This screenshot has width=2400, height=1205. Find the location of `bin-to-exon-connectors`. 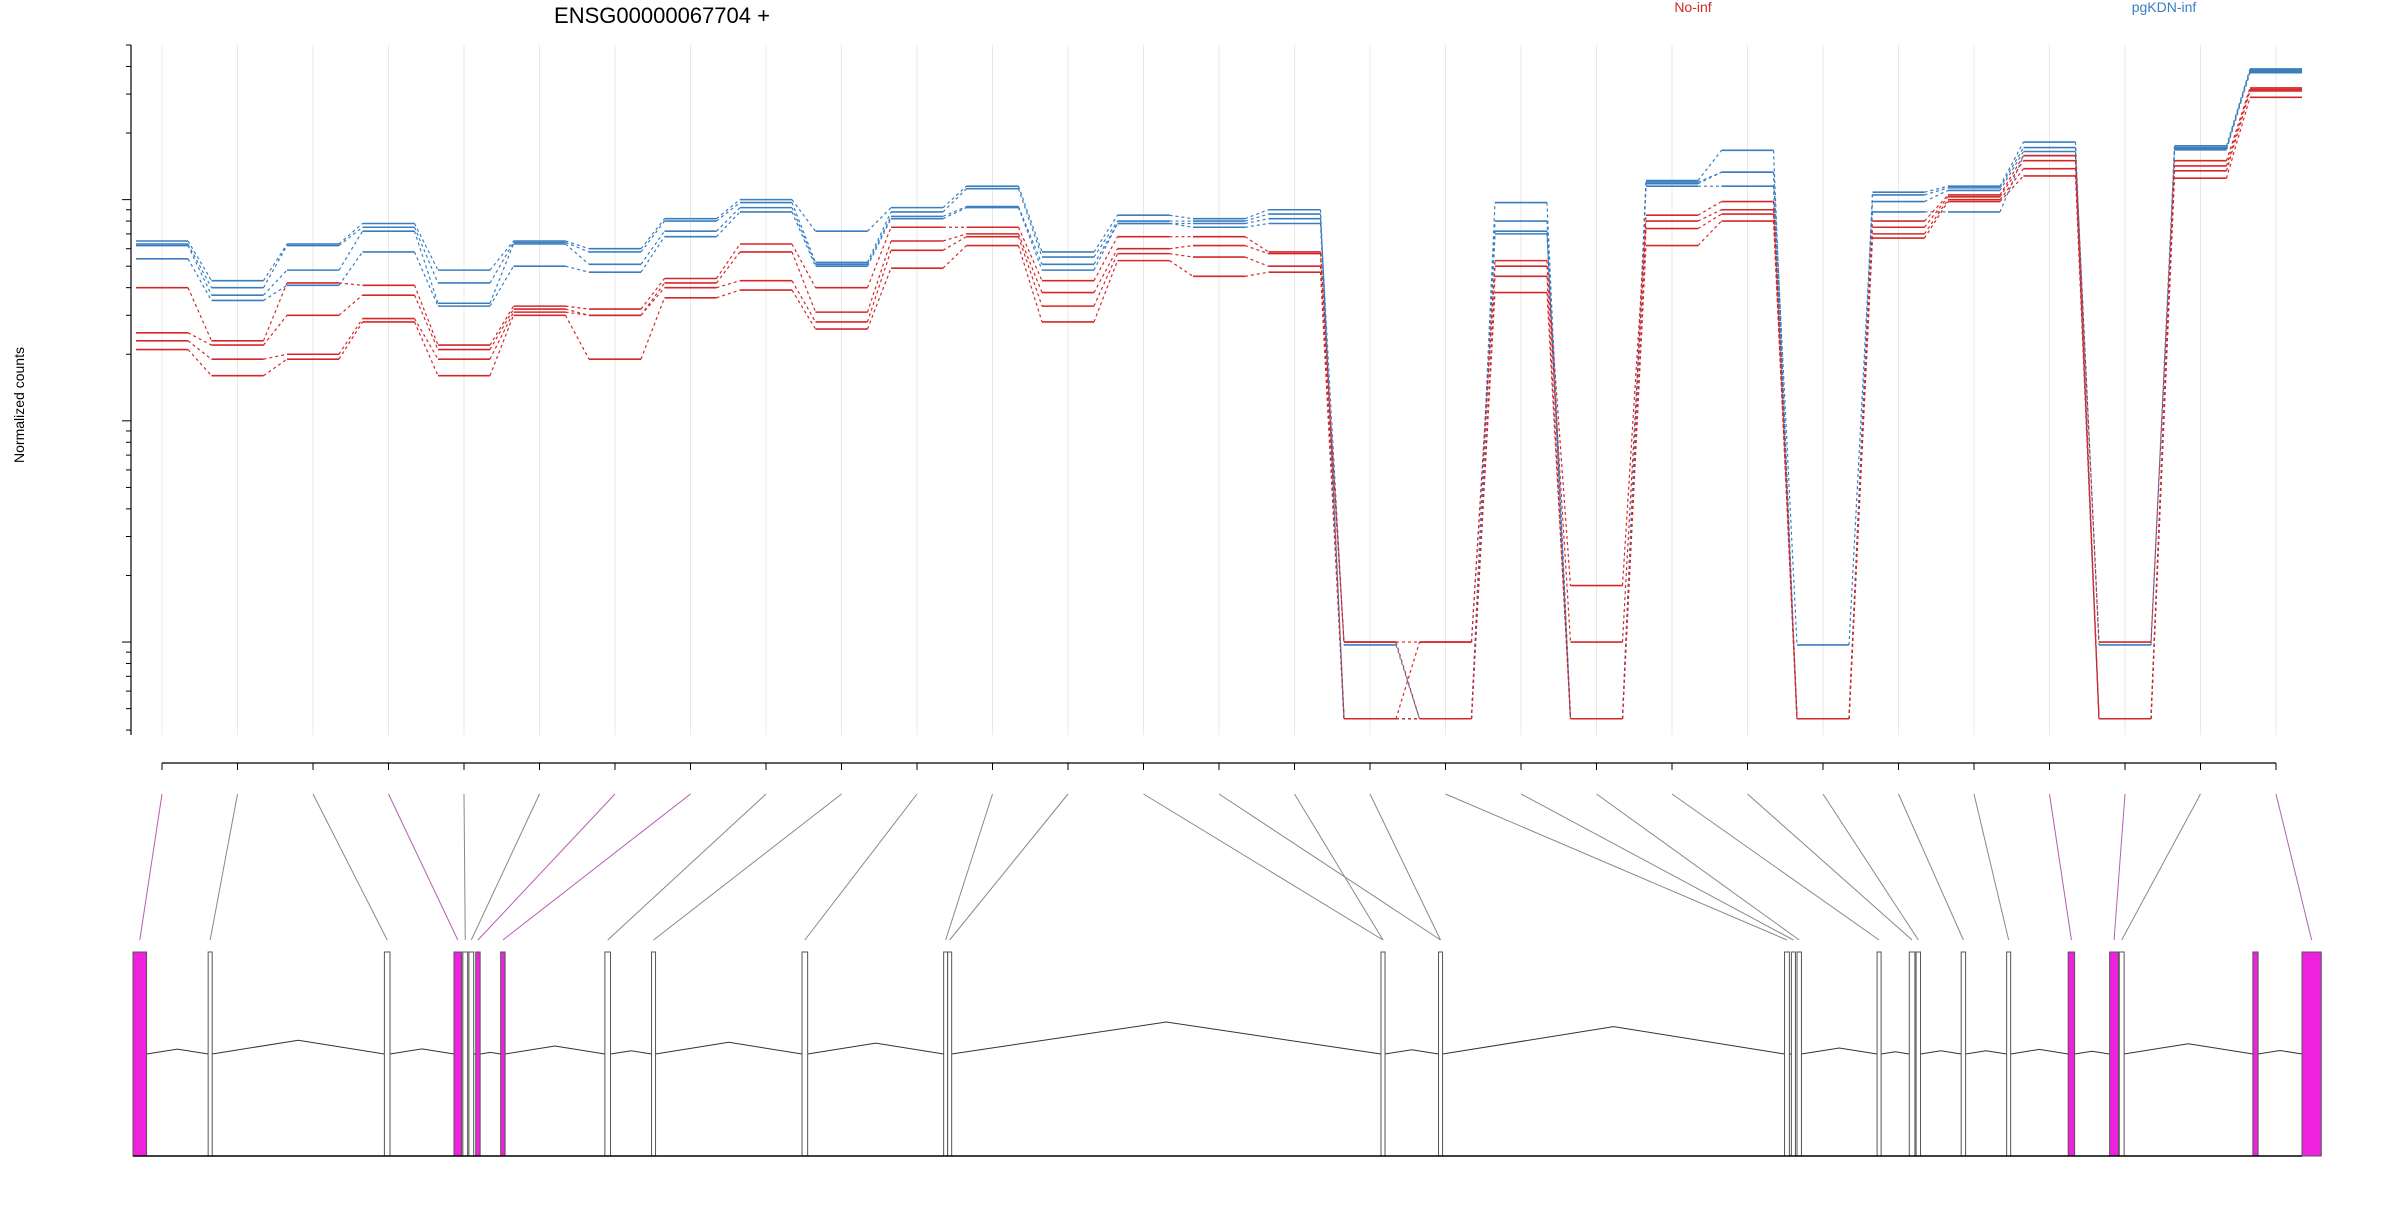

bin-to-exon-connectors is located at coordinates (1226, 867).